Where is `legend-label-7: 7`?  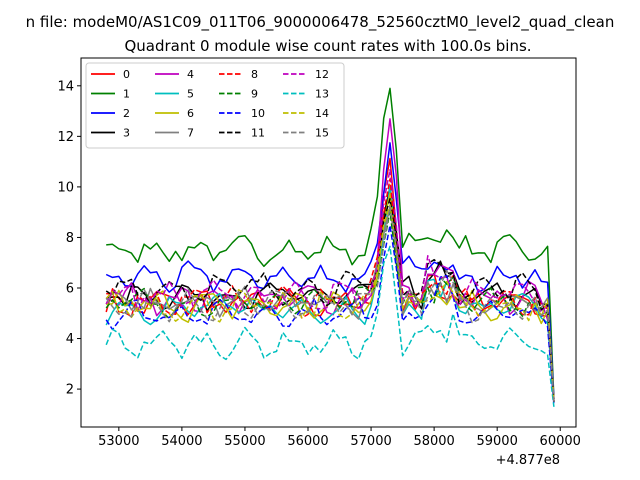 legend-label-7: 7 is located at coordinates (190, 133).